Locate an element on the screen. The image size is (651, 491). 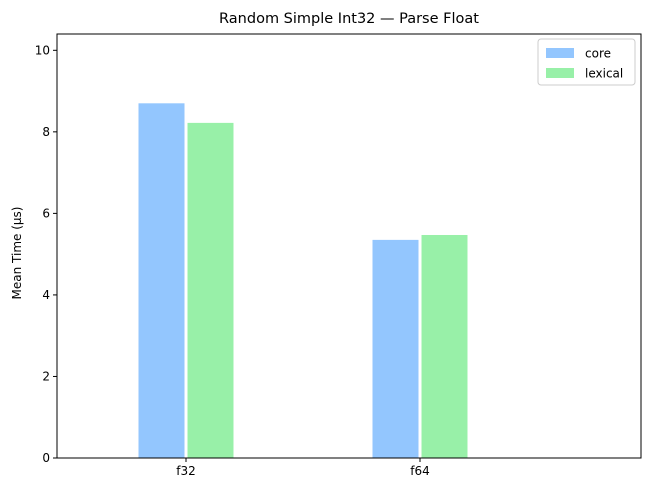
legend: core lexical is located at coordinates (586, 62).